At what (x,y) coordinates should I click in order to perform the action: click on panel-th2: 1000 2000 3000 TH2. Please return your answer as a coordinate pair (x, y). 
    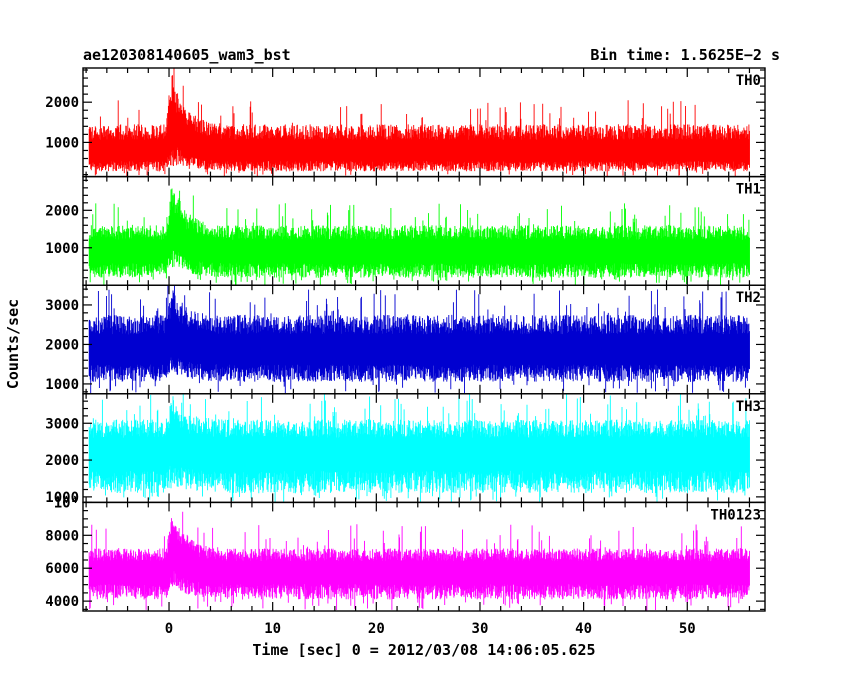
    Looking at the image, I should click on (405, 339).